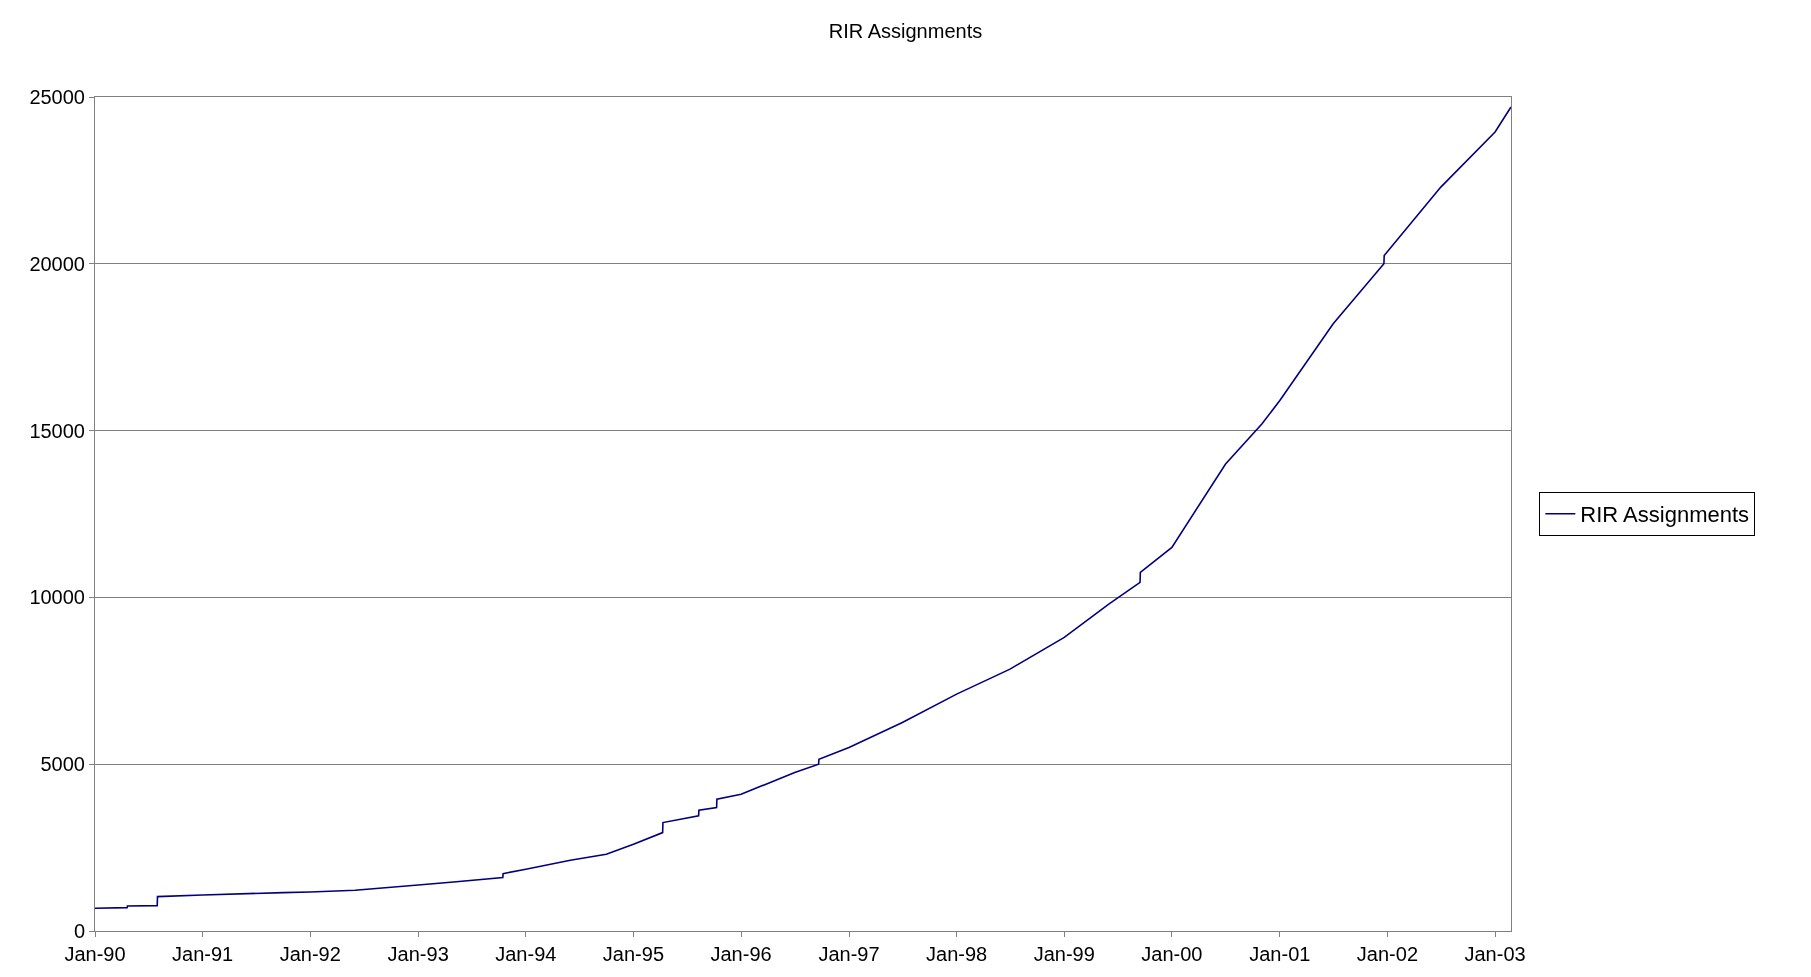 This screenshot has width=1811, height=977. Describe the element at coordinates (57, 263) in the screenshot. I see `y-tick-label: 20000` at that location.